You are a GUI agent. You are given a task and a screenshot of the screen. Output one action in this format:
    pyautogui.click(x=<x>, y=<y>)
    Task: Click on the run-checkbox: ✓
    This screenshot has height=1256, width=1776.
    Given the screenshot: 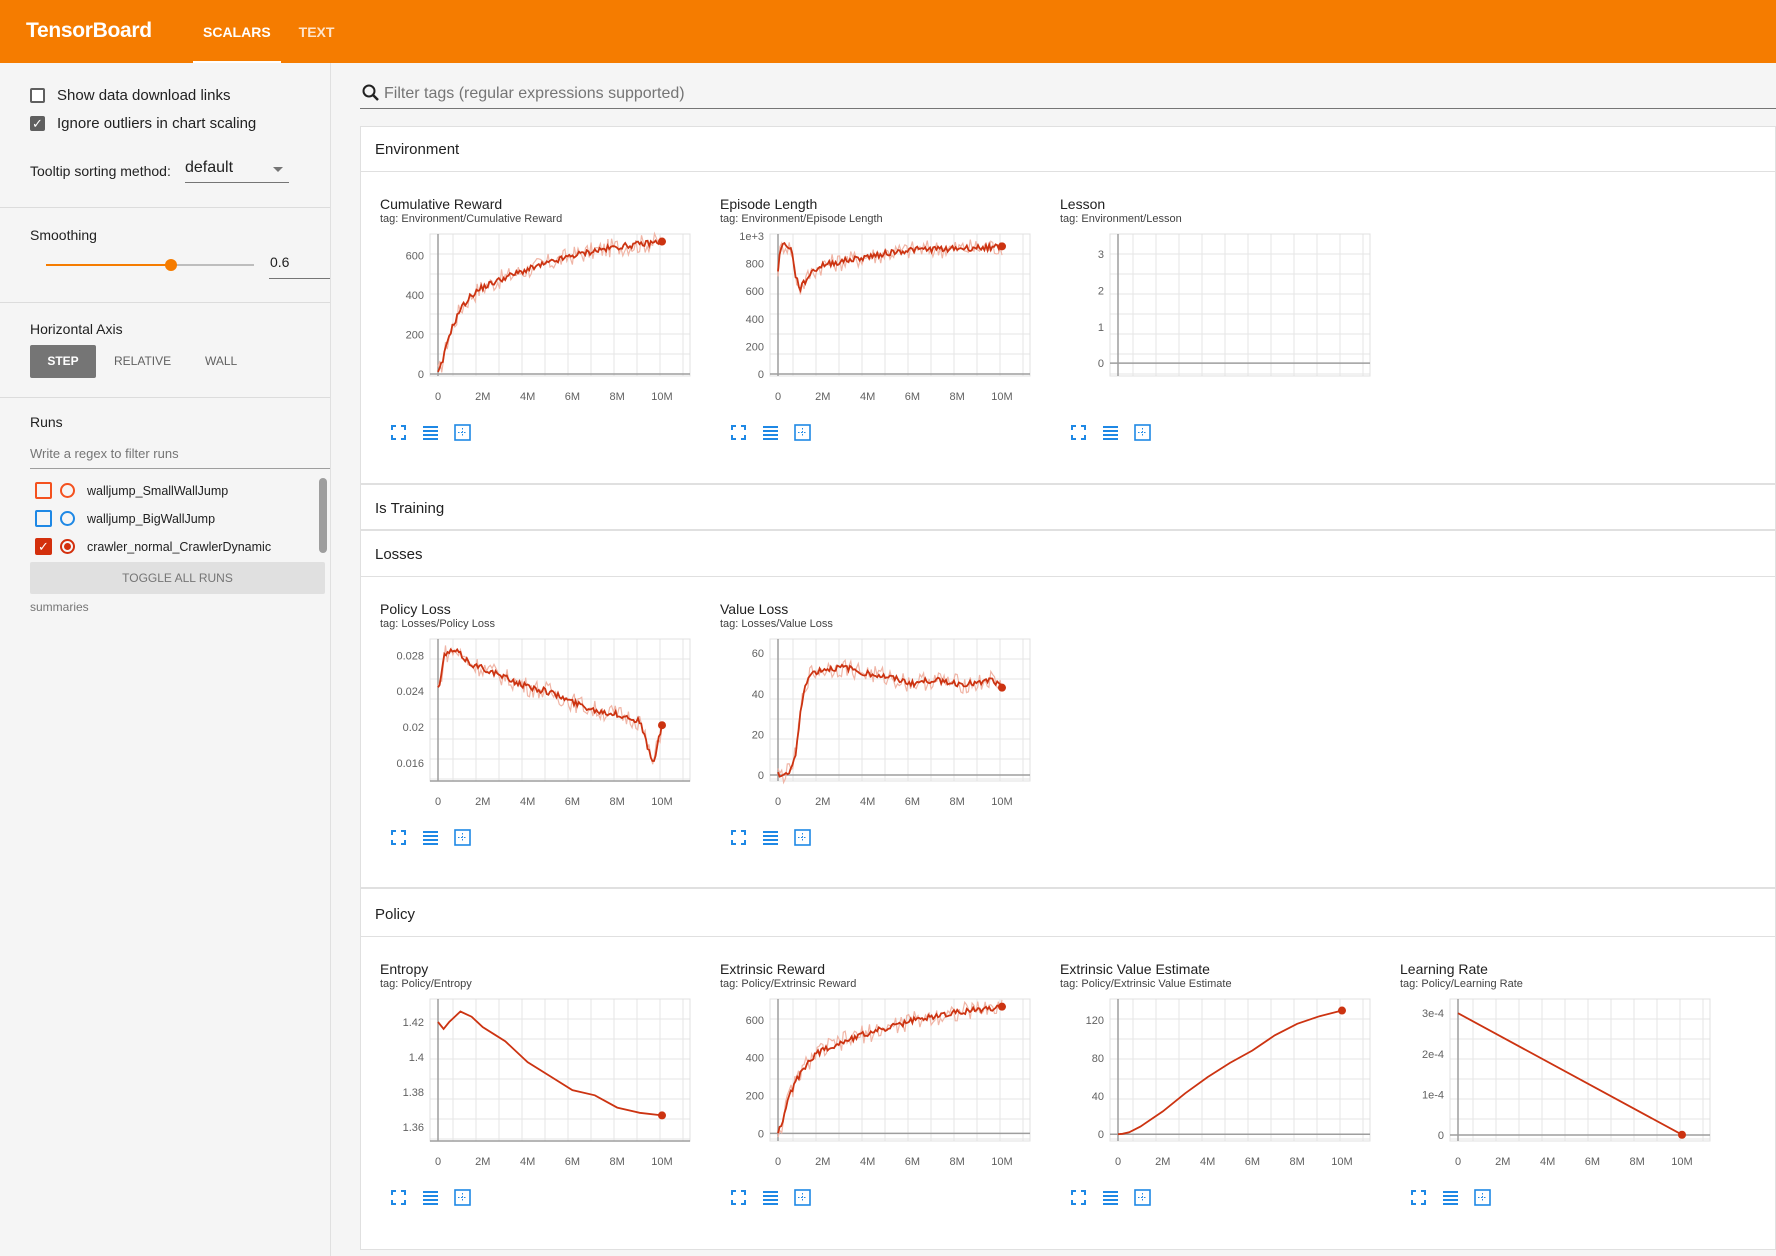 What is the action you would take?
    pyautogui.click(x=43, y=546)
    